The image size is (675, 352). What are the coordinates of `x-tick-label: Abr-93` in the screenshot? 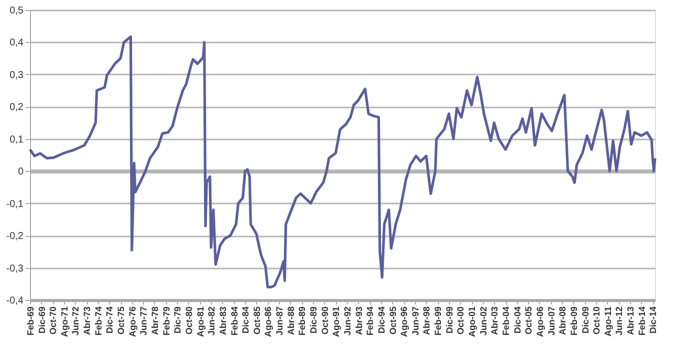 It's located at (359, 321).